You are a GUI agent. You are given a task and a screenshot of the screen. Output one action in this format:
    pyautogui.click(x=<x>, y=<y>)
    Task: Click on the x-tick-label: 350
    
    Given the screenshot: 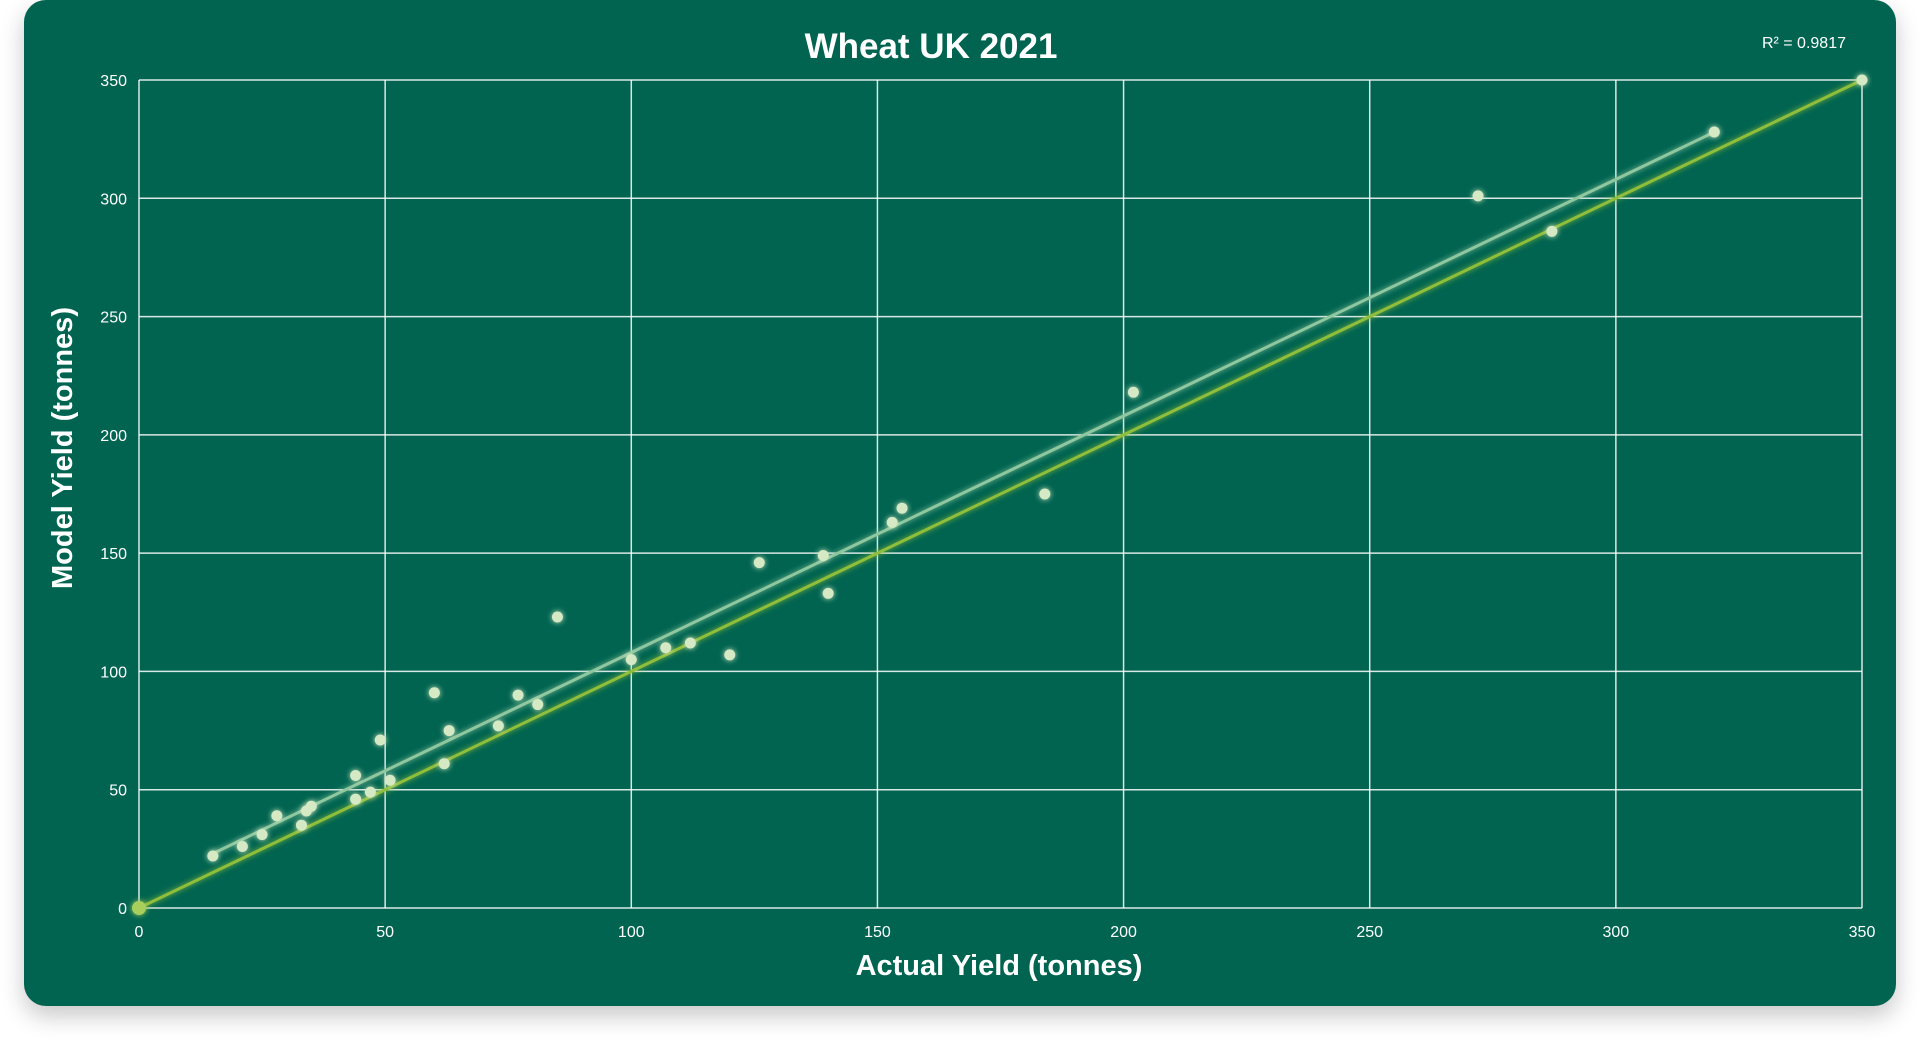 What is the action you would take?
    pyautogui.click(x=1862, y=932)
    